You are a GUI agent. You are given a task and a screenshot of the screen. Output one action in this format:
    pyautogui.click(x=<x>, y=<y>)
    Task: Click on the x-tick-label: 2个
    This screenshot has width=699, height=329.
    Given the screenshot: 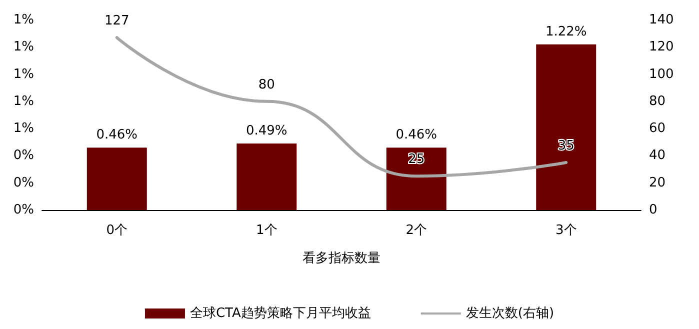 What is the action you would take?
    pyautogui.click(x=417, y=230)
    